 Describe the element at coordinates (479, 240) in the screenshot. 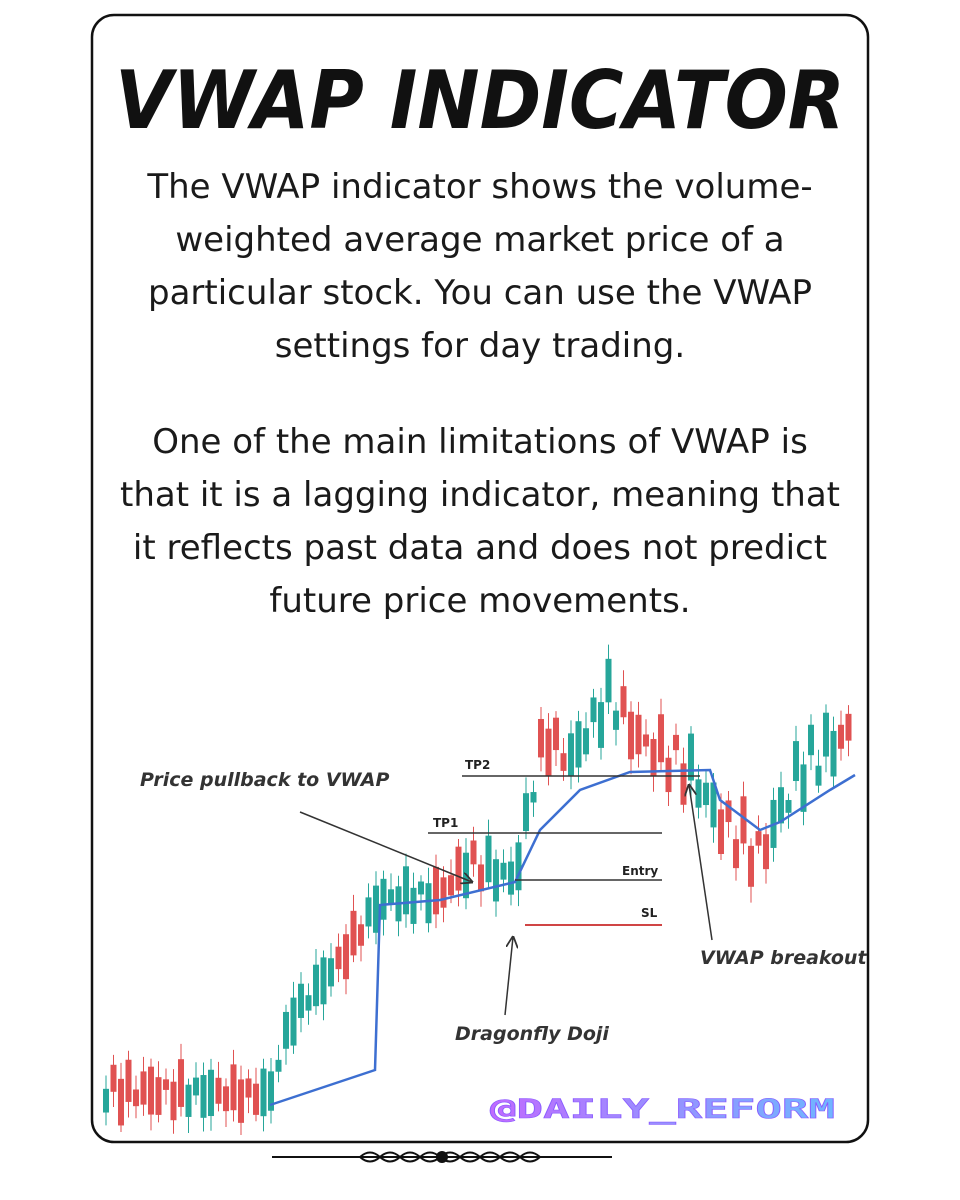

I see `paragraph-line: weighted average market price of a` at that location.